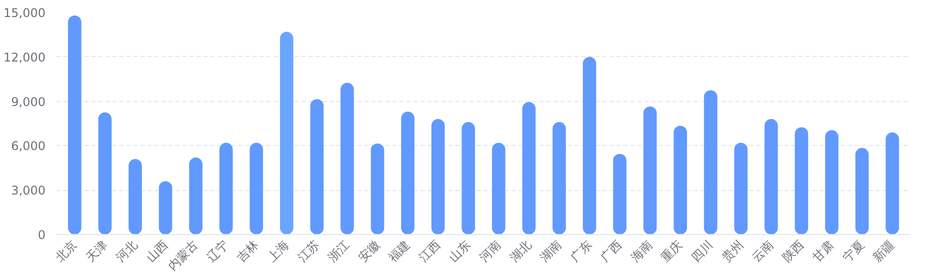  What do you see at coordinates (25, 57) in the screenshot?
I see `y-tick-label: 12,000` at bounding box center [25, 57].